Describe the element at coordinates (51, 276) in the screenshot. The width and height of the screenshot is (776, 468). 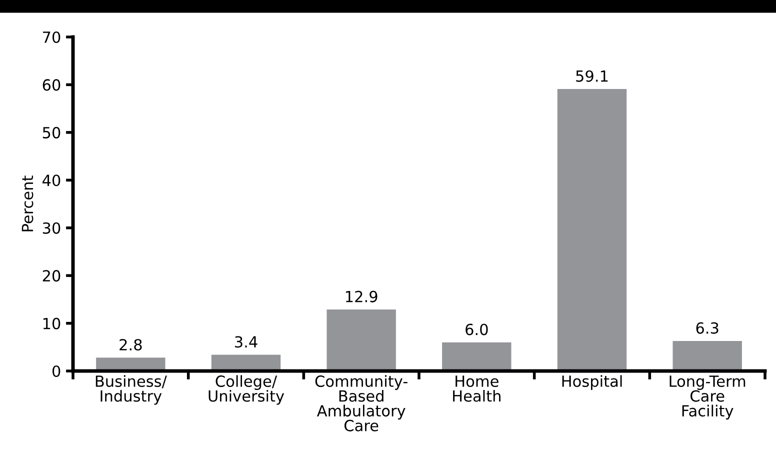
I see `y-tick-label: 20` at that location.